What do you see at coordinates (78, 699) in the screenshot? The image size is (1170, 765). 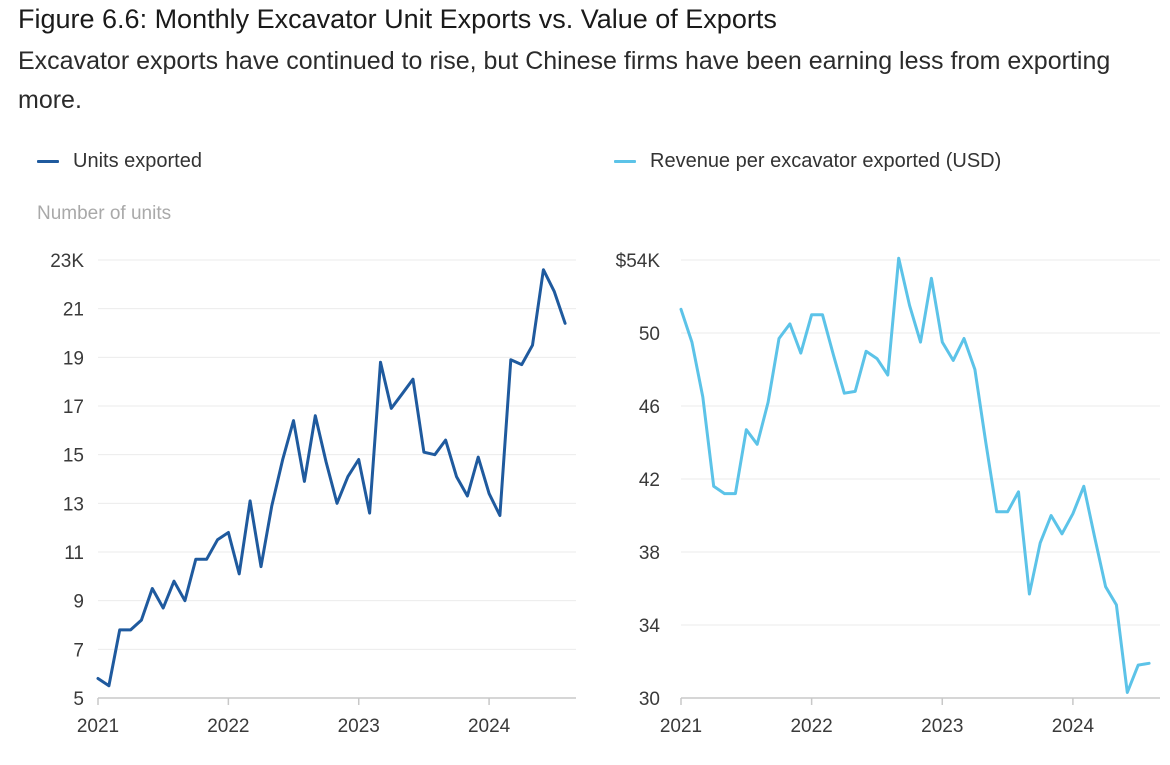 I see `units-y-tick-label: 5` at bounding box center [78, 699].